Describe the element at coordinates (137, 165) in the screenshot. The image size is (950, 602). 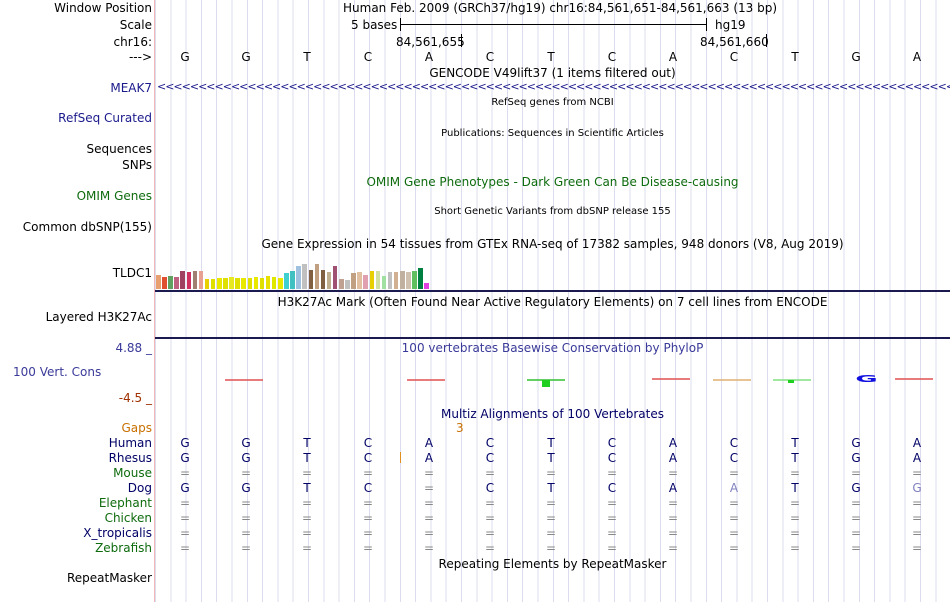
I see `snps-label: SNPs` at that location.